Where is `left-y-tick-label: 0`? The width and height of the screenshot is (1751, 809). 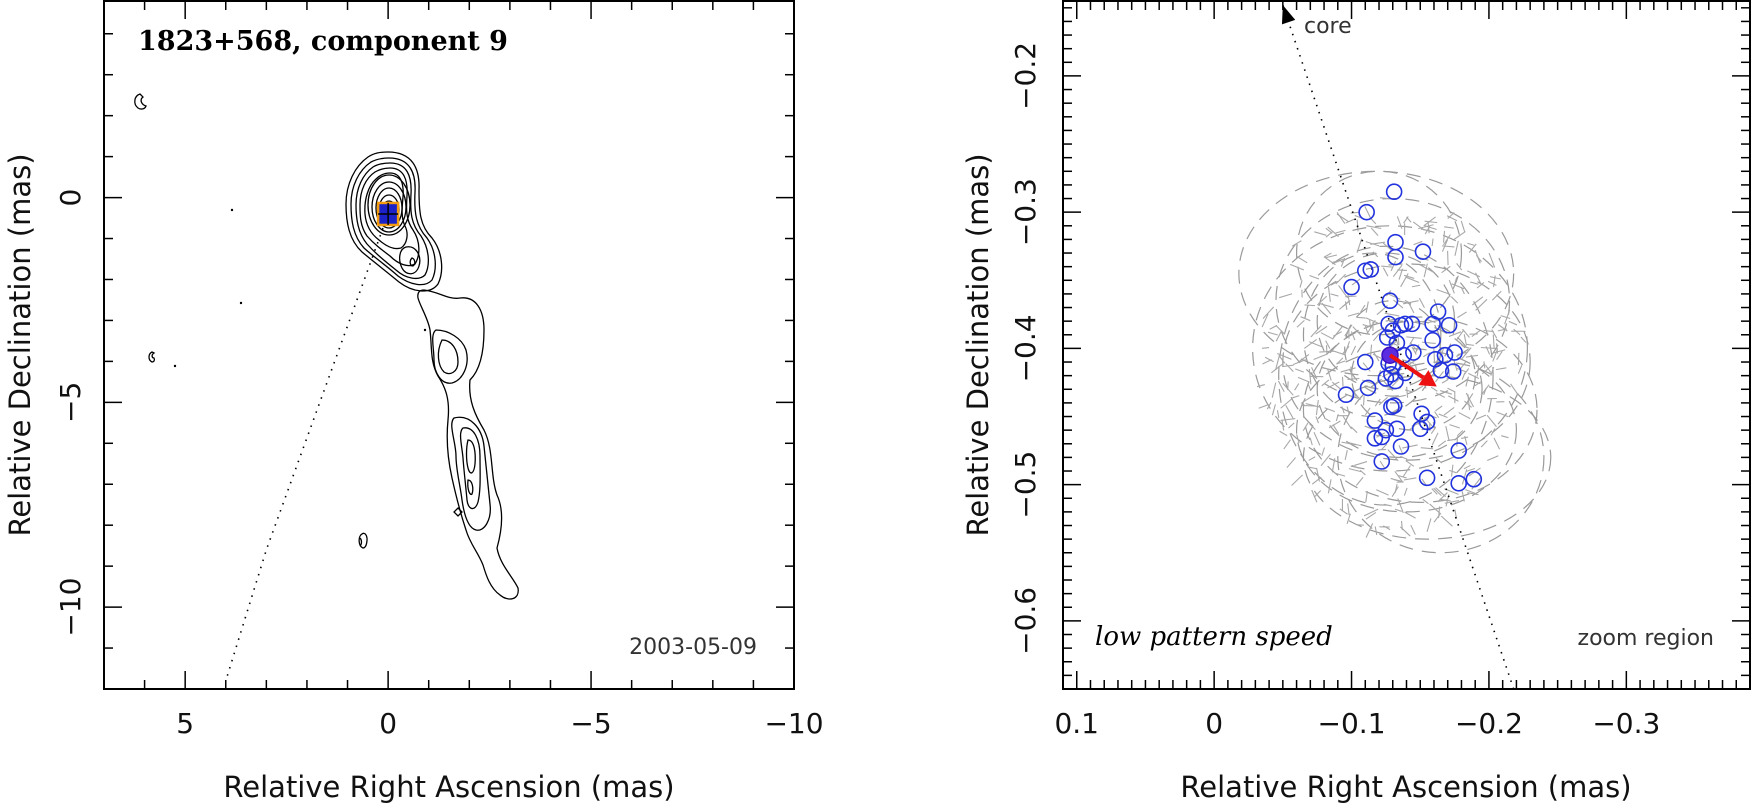 left-y-tick-label: 0 is located at coordinates (70, 198).